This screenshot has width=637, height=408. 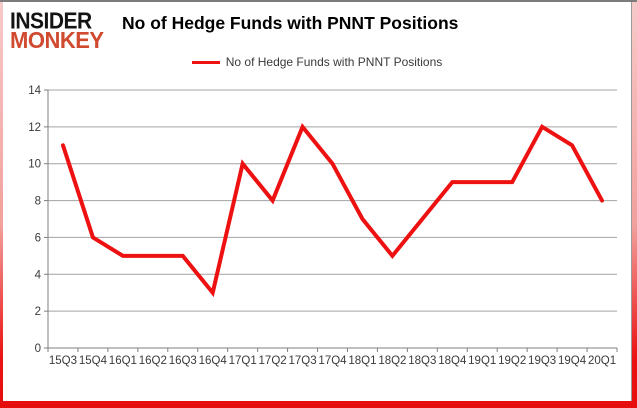 What do you see at coordinates (362, 361) in the screenshot?
I see `svg-text: 18Q1` at bounding box center [362, 361].